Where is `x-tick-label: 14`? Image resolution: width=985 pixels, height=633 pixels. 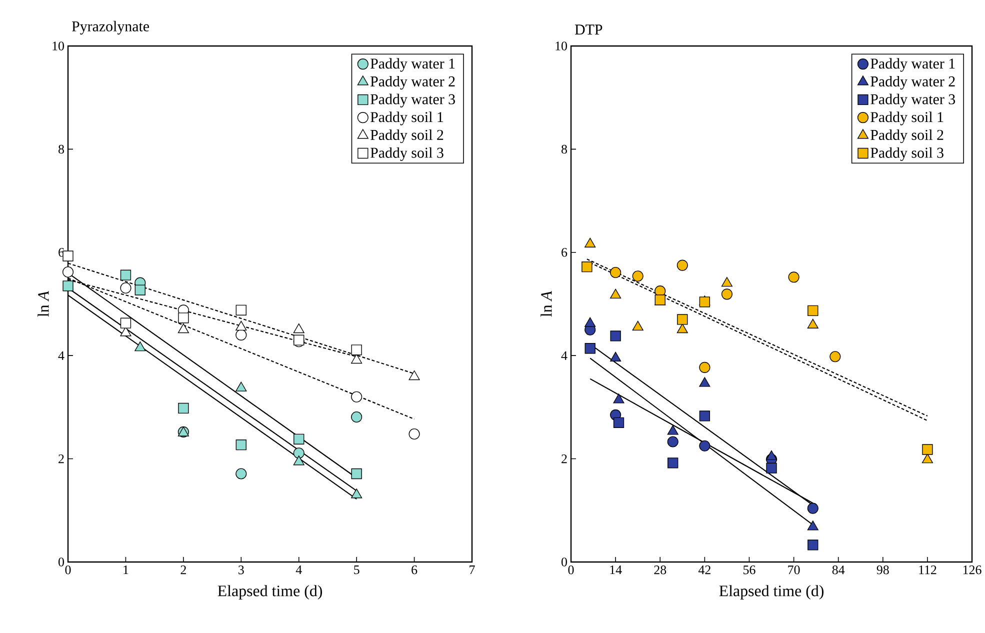
x-tick-label: 14 is located at coordinates (616, 570).